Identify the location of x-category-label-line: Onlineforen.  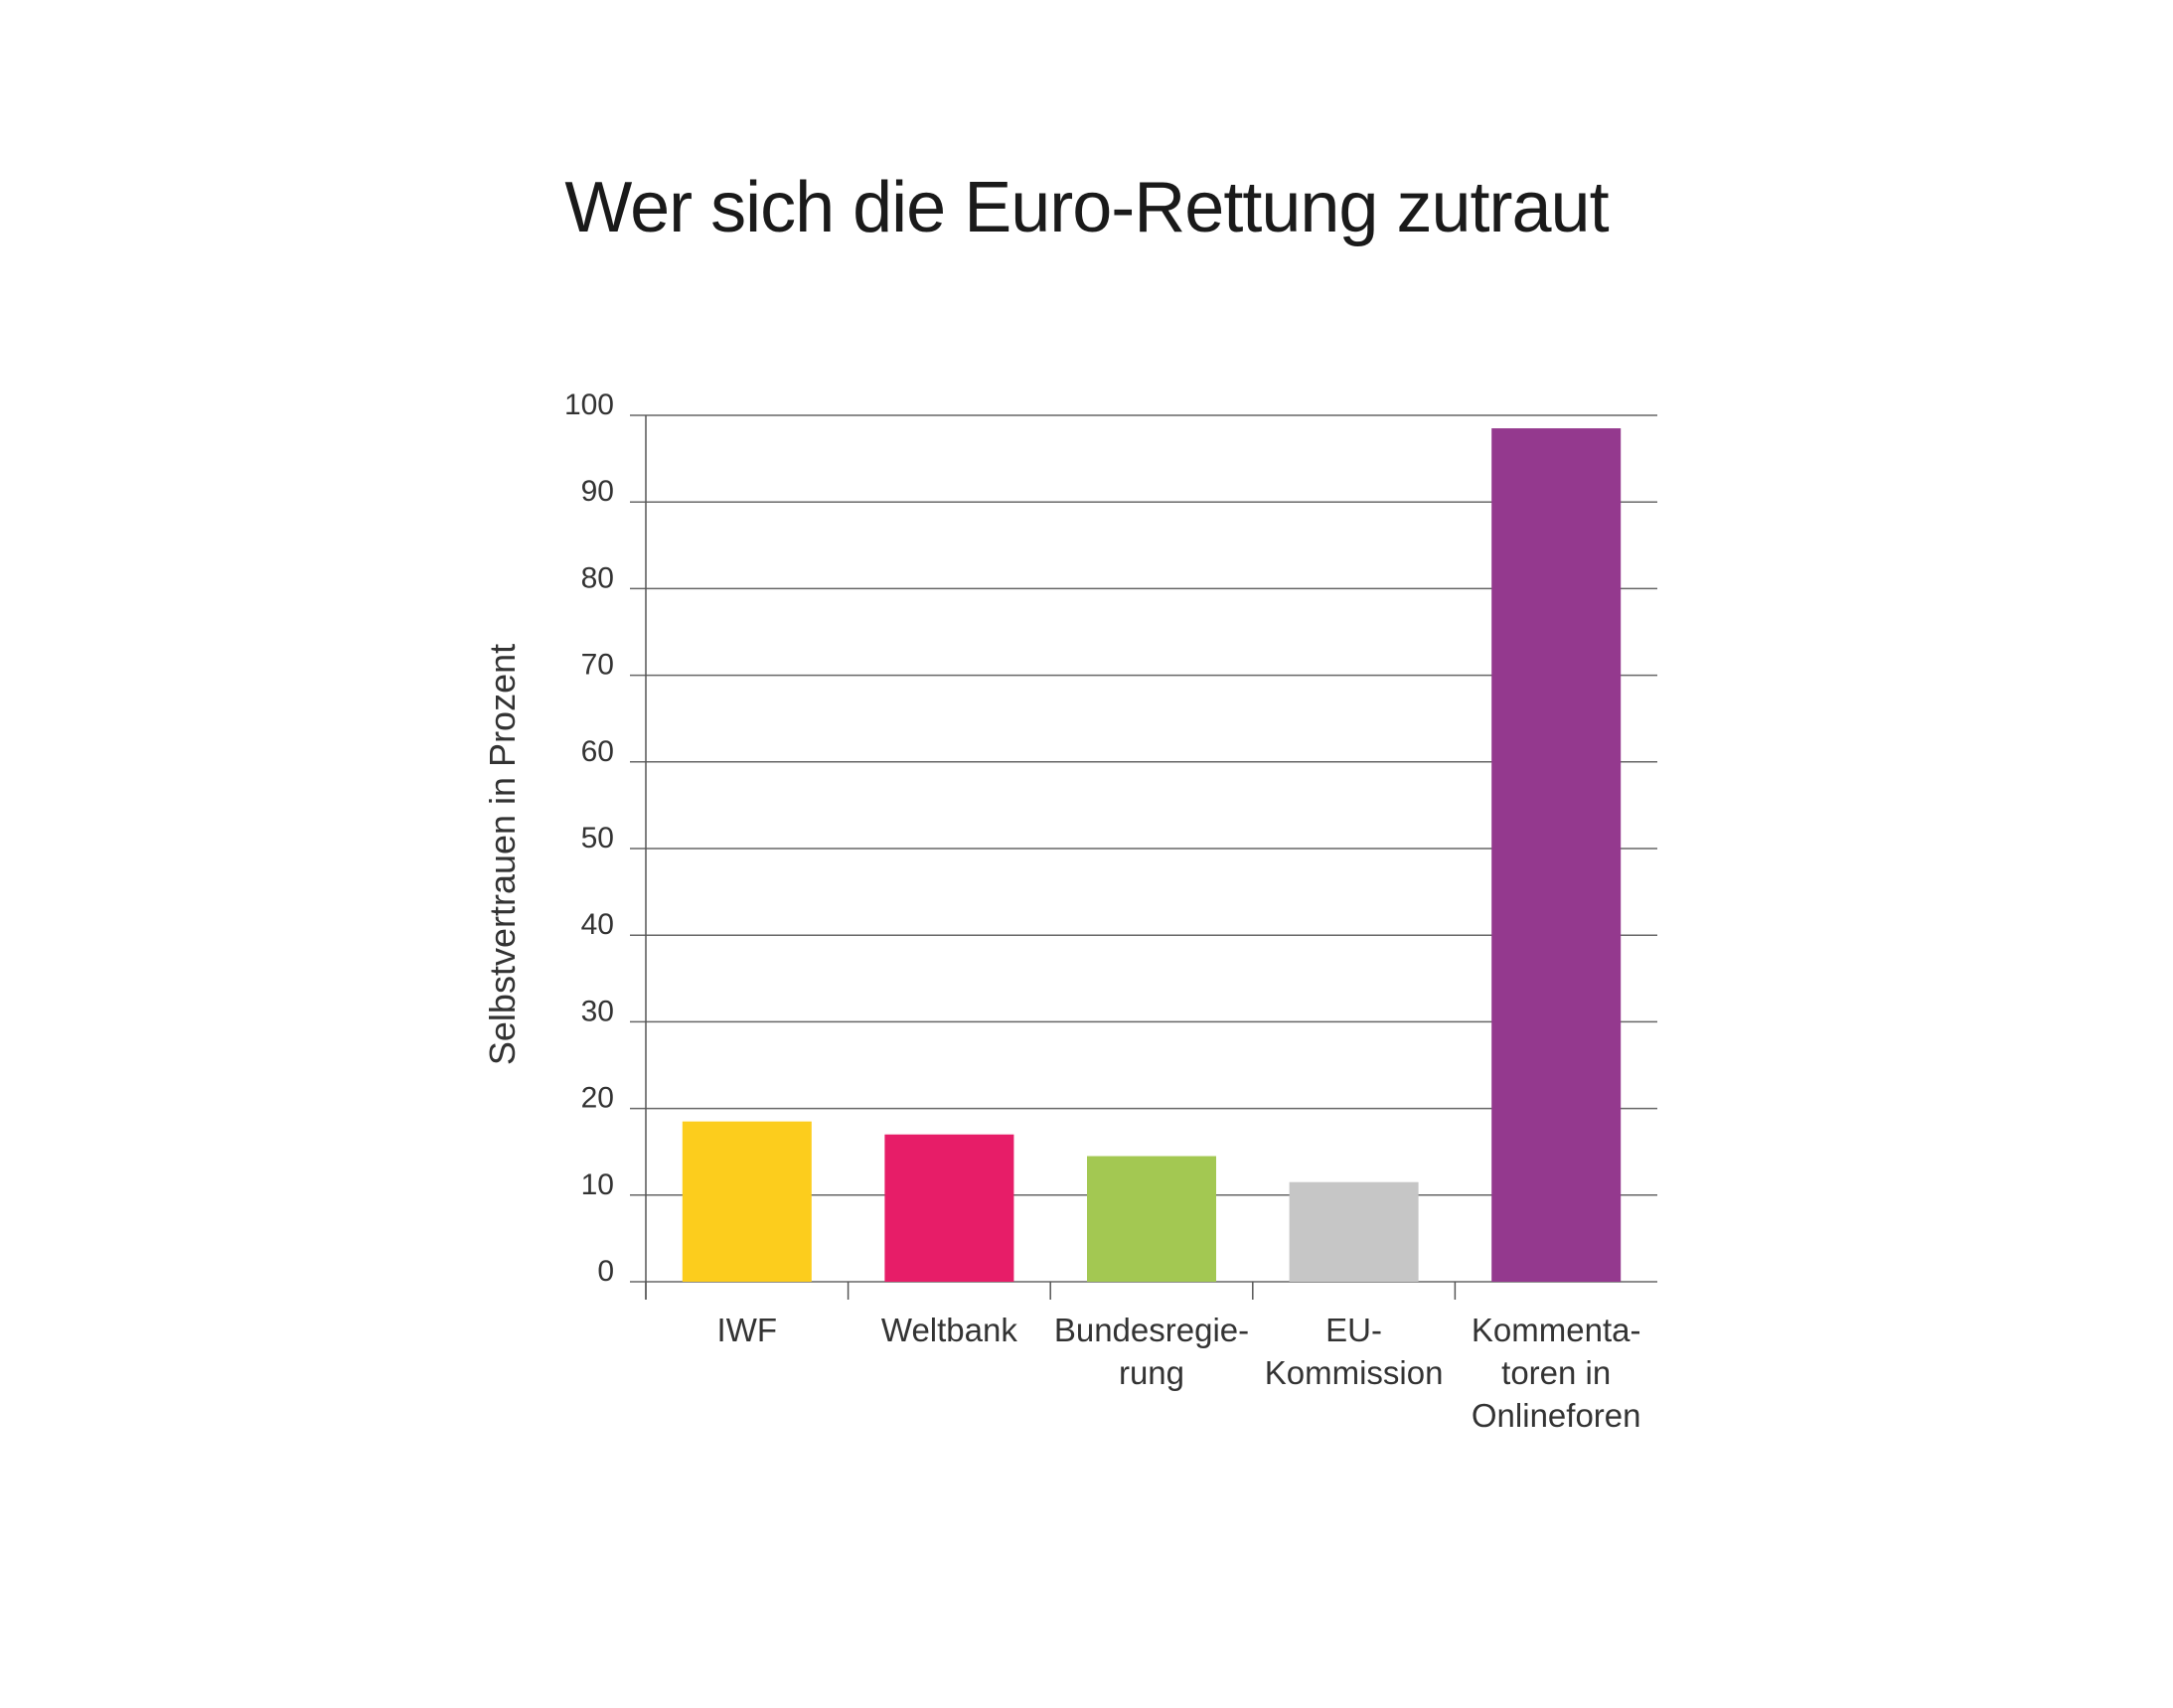
(1556, 1415).